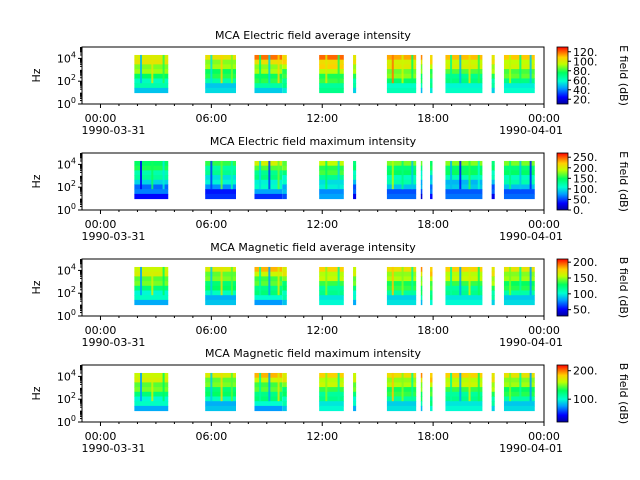 Image resolution: width=640 pixels, height=480 pixels. What do you see at coordinates (582, 199) in the screenshot?
I see `colorbar-tick-label: 50.` at bounding box center [582, 199].